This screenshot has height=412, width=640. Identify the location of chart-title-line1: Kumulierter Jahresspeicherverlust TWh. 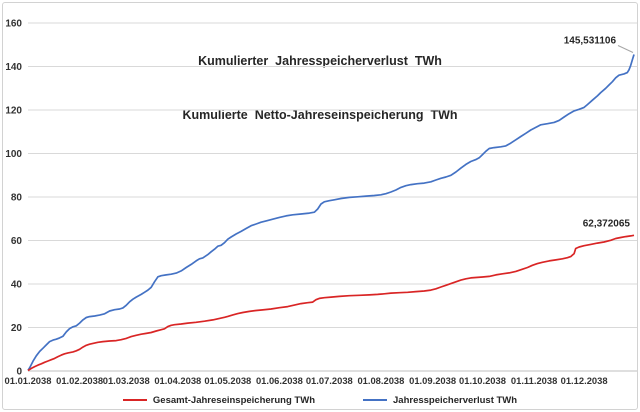
(320, 61).